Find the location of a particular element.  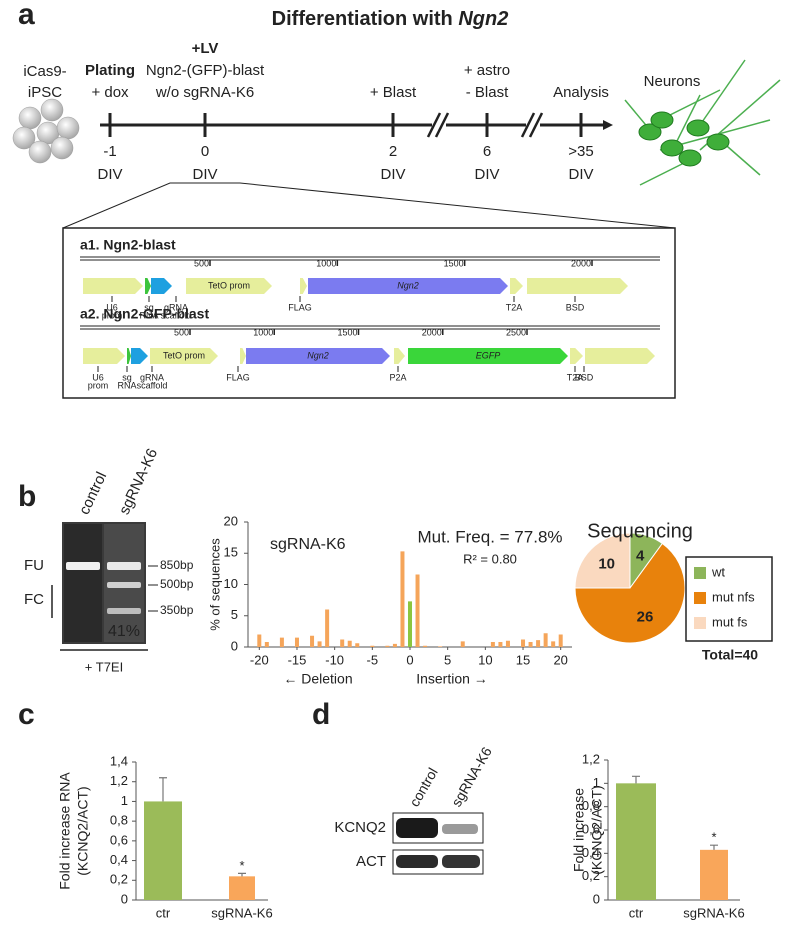

feature-label: prom is located at coordinates (112, 315).